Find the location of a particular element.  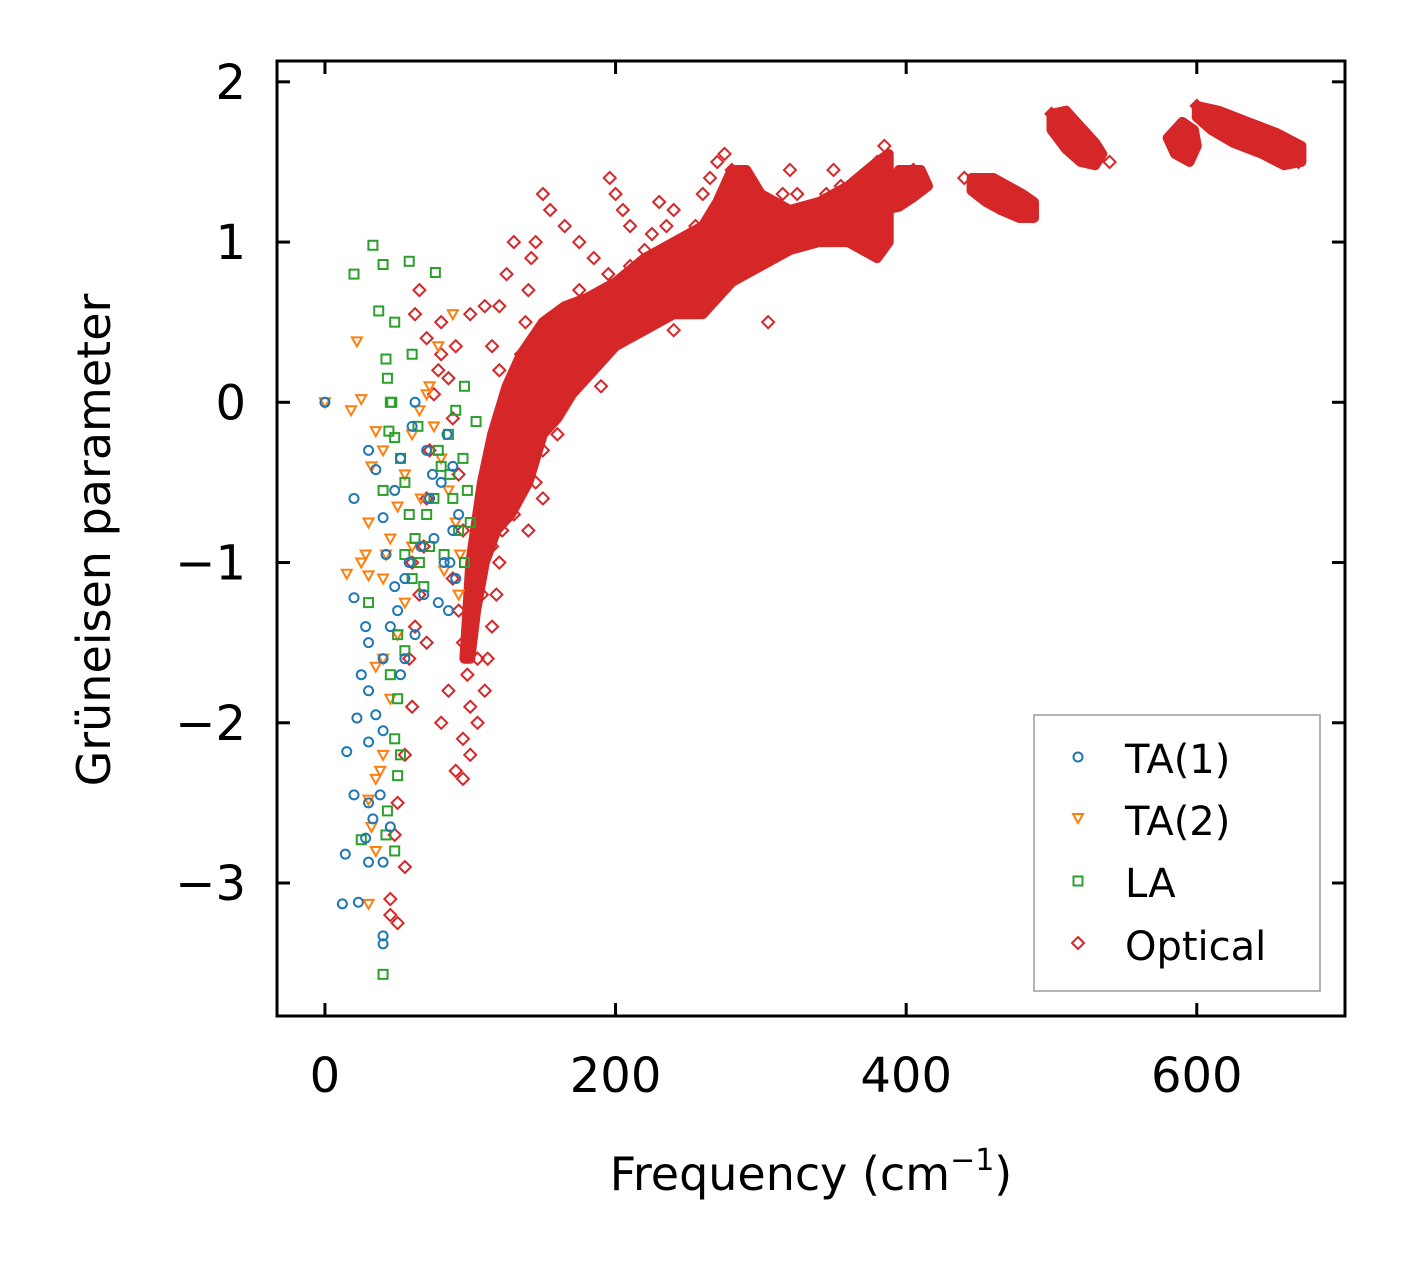

x-axis-title-superscript: −1 is located at coordinates (972, 1160).